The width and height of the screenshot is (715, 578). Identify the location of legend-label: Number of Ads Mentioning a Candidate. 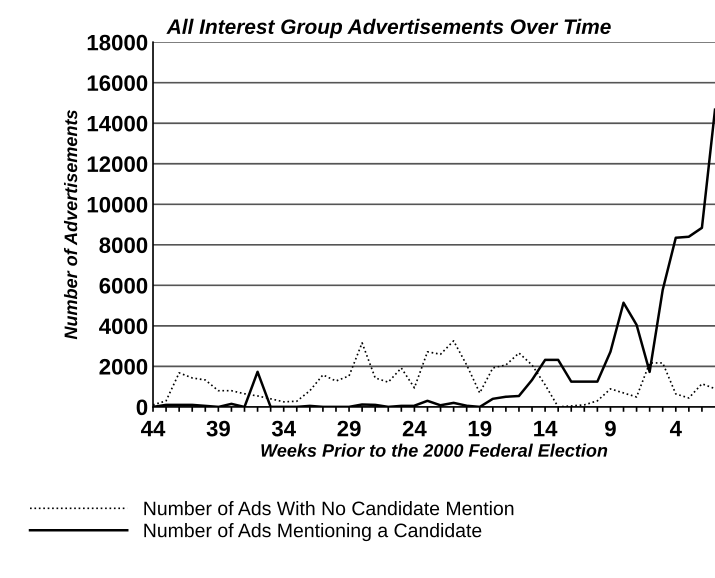
(313, 532).